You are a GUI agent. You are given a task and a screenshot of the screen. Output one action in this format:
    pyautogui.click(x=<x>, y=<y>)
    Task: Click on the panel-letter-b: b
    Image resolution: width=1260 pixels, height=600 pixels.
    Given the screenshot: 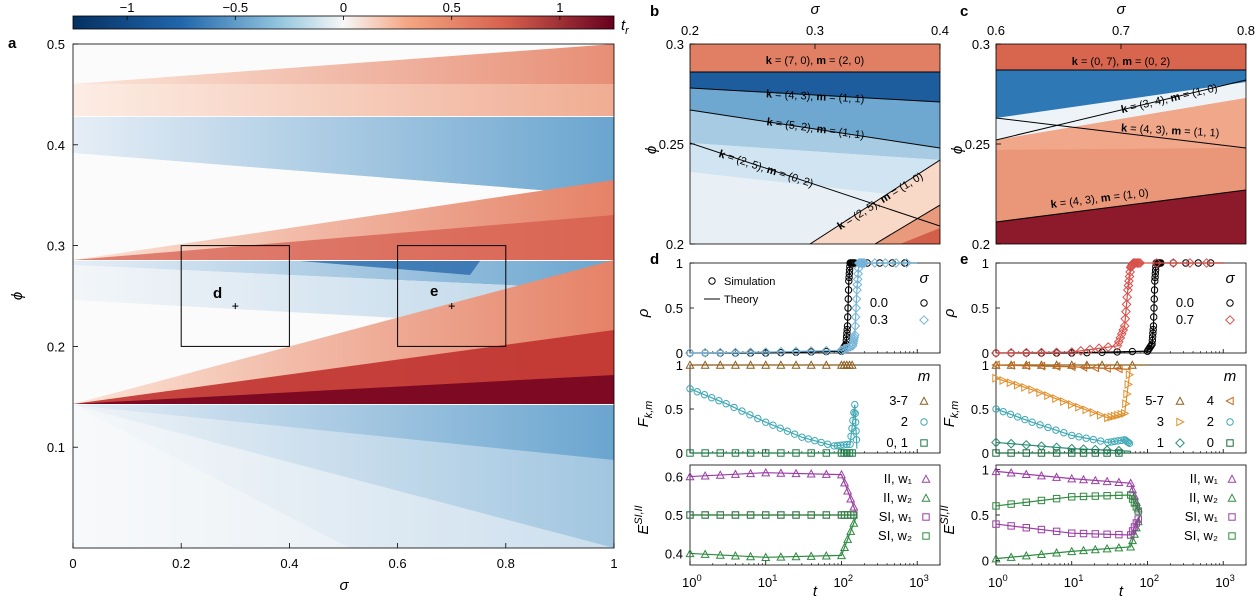 What is the action you would take?
    pyautogui.click(x=654, y=11)
    